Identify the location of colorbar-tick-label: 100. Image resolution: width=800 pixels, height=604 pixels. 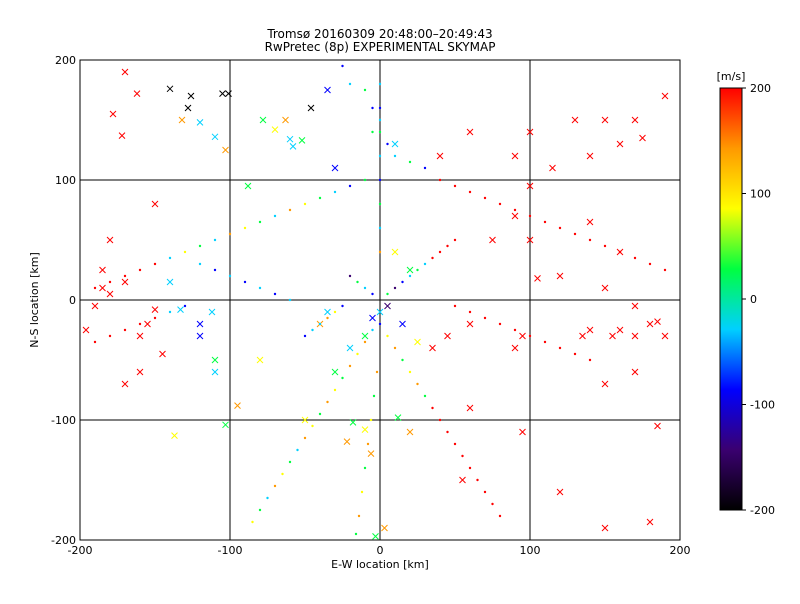
(760, 194).